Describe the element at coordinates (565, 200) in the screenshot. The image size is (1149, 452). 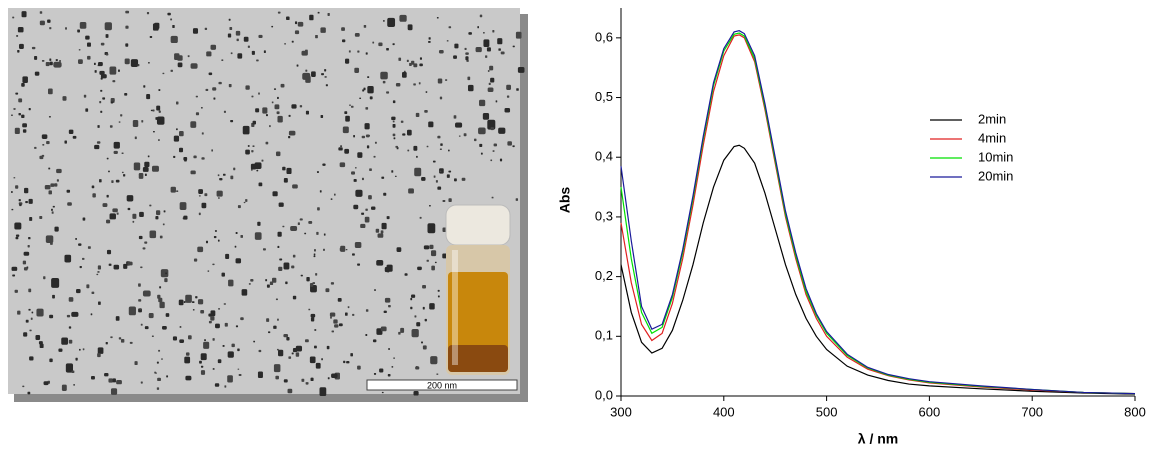
I see `y-axis-title: Abs` at that location.